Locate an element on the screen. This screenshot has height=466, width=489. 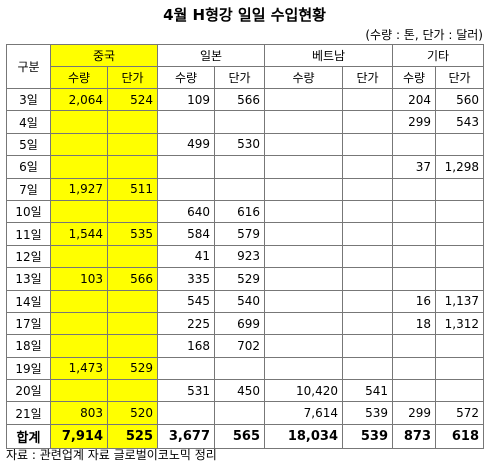
price-cell: 1,312 is located at coordinates (459, 323).